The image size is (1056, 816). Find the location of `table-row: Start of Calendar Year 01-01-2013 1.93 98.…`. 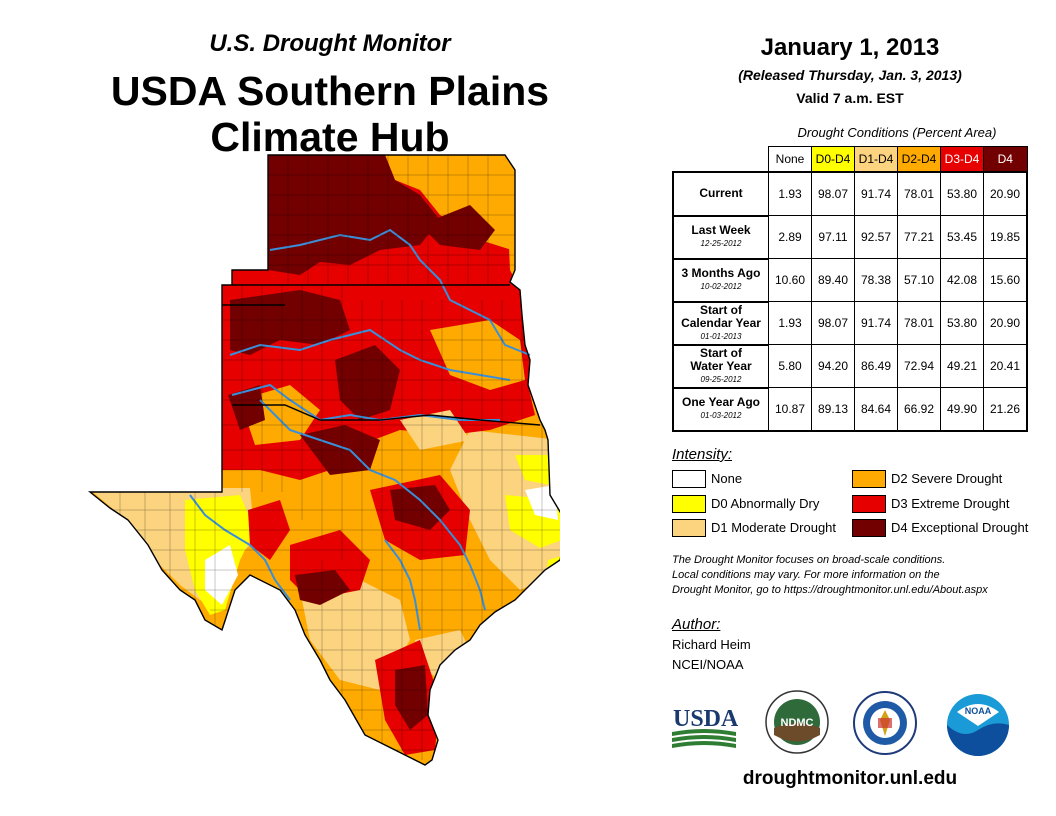

table-row: Start of Calendar Year 01-01-2013 1.93 98.… is located at coordinates (850, 322).